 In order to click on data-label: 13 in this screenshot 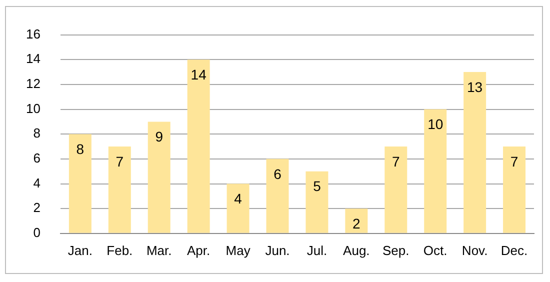, I will do `click(475, 86)`.